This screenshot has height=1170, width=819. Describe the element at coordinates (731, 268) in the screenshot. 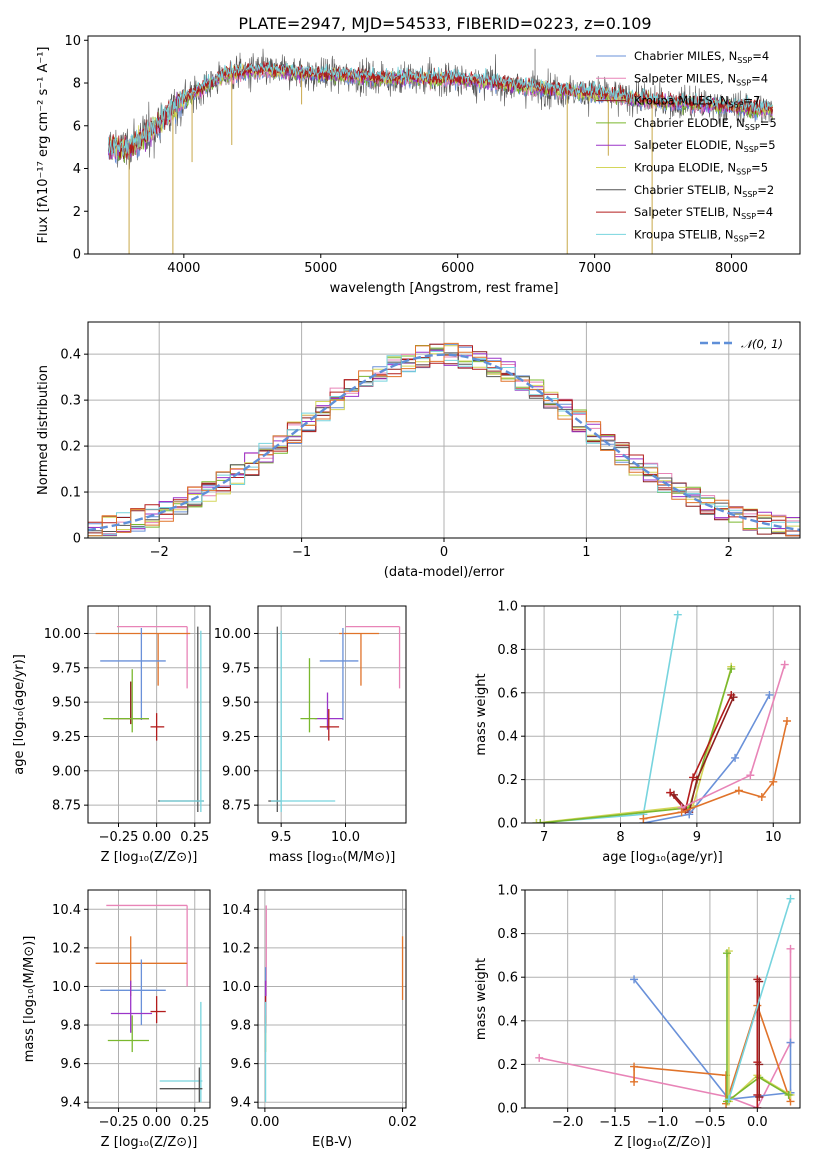

I see `x-tick-label: 8000` at that location.